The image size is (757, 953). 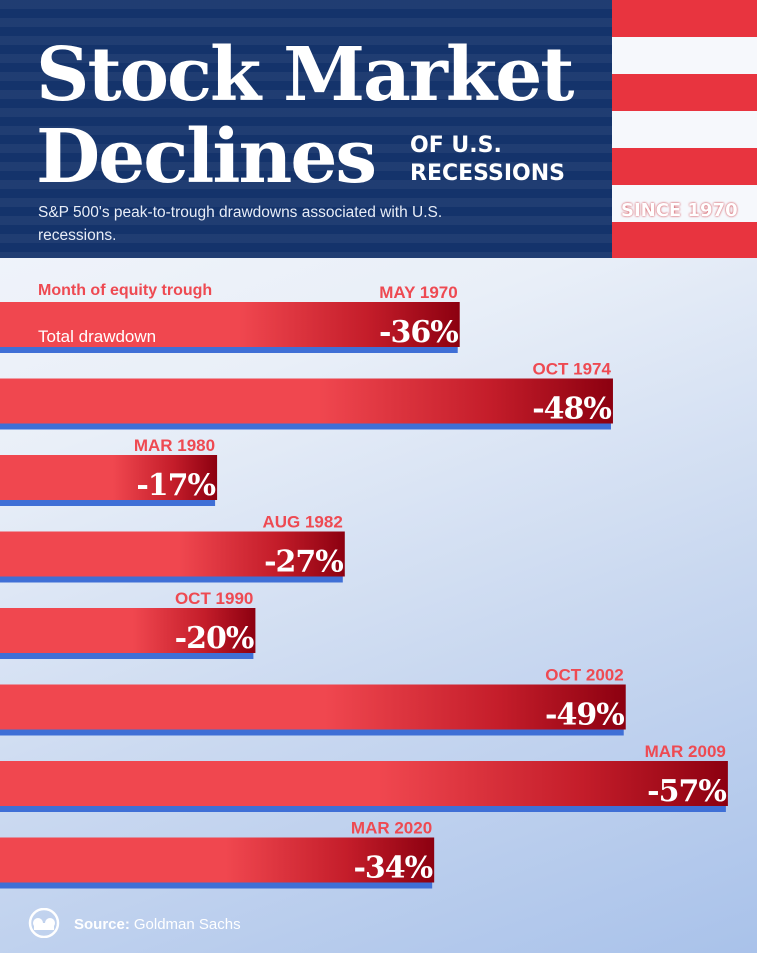 What do you see at coordinates (102, 924) in the screenshot?
I see `source-label: Source:` at bounding box center [102, 924].